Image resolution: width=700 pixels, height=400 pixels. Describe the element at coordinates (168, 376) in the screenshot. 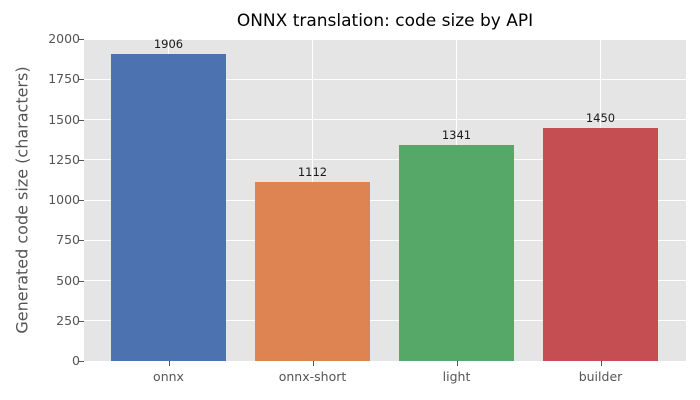

I see `x-tick-label: onnx` at that location.